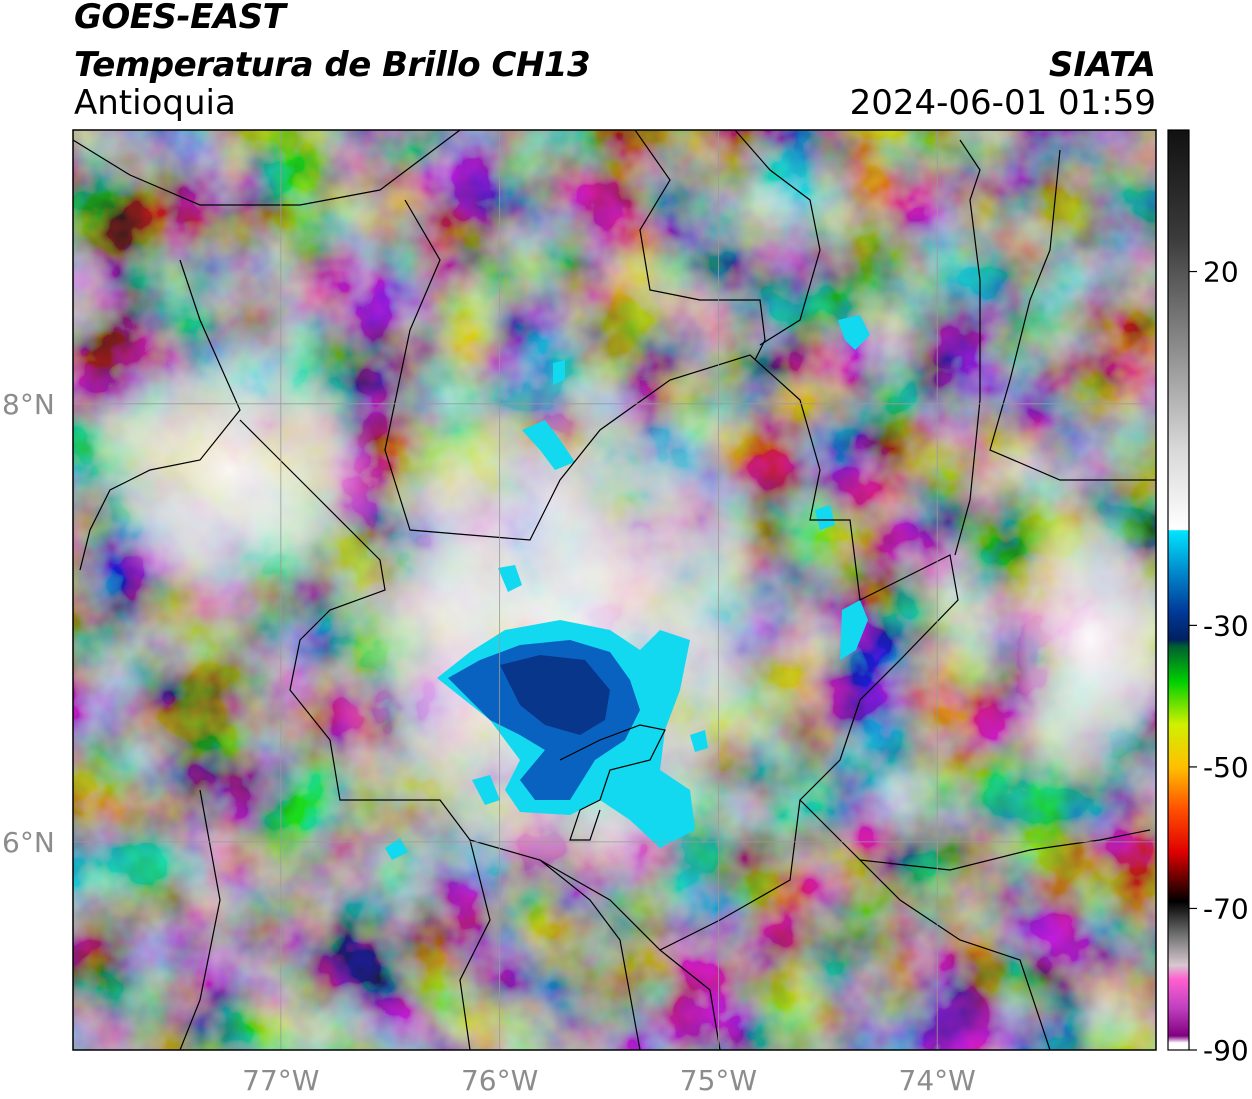 This screenshot has height=1099, width=1252. I want to click on municipal-boundary, so click(612, 782).